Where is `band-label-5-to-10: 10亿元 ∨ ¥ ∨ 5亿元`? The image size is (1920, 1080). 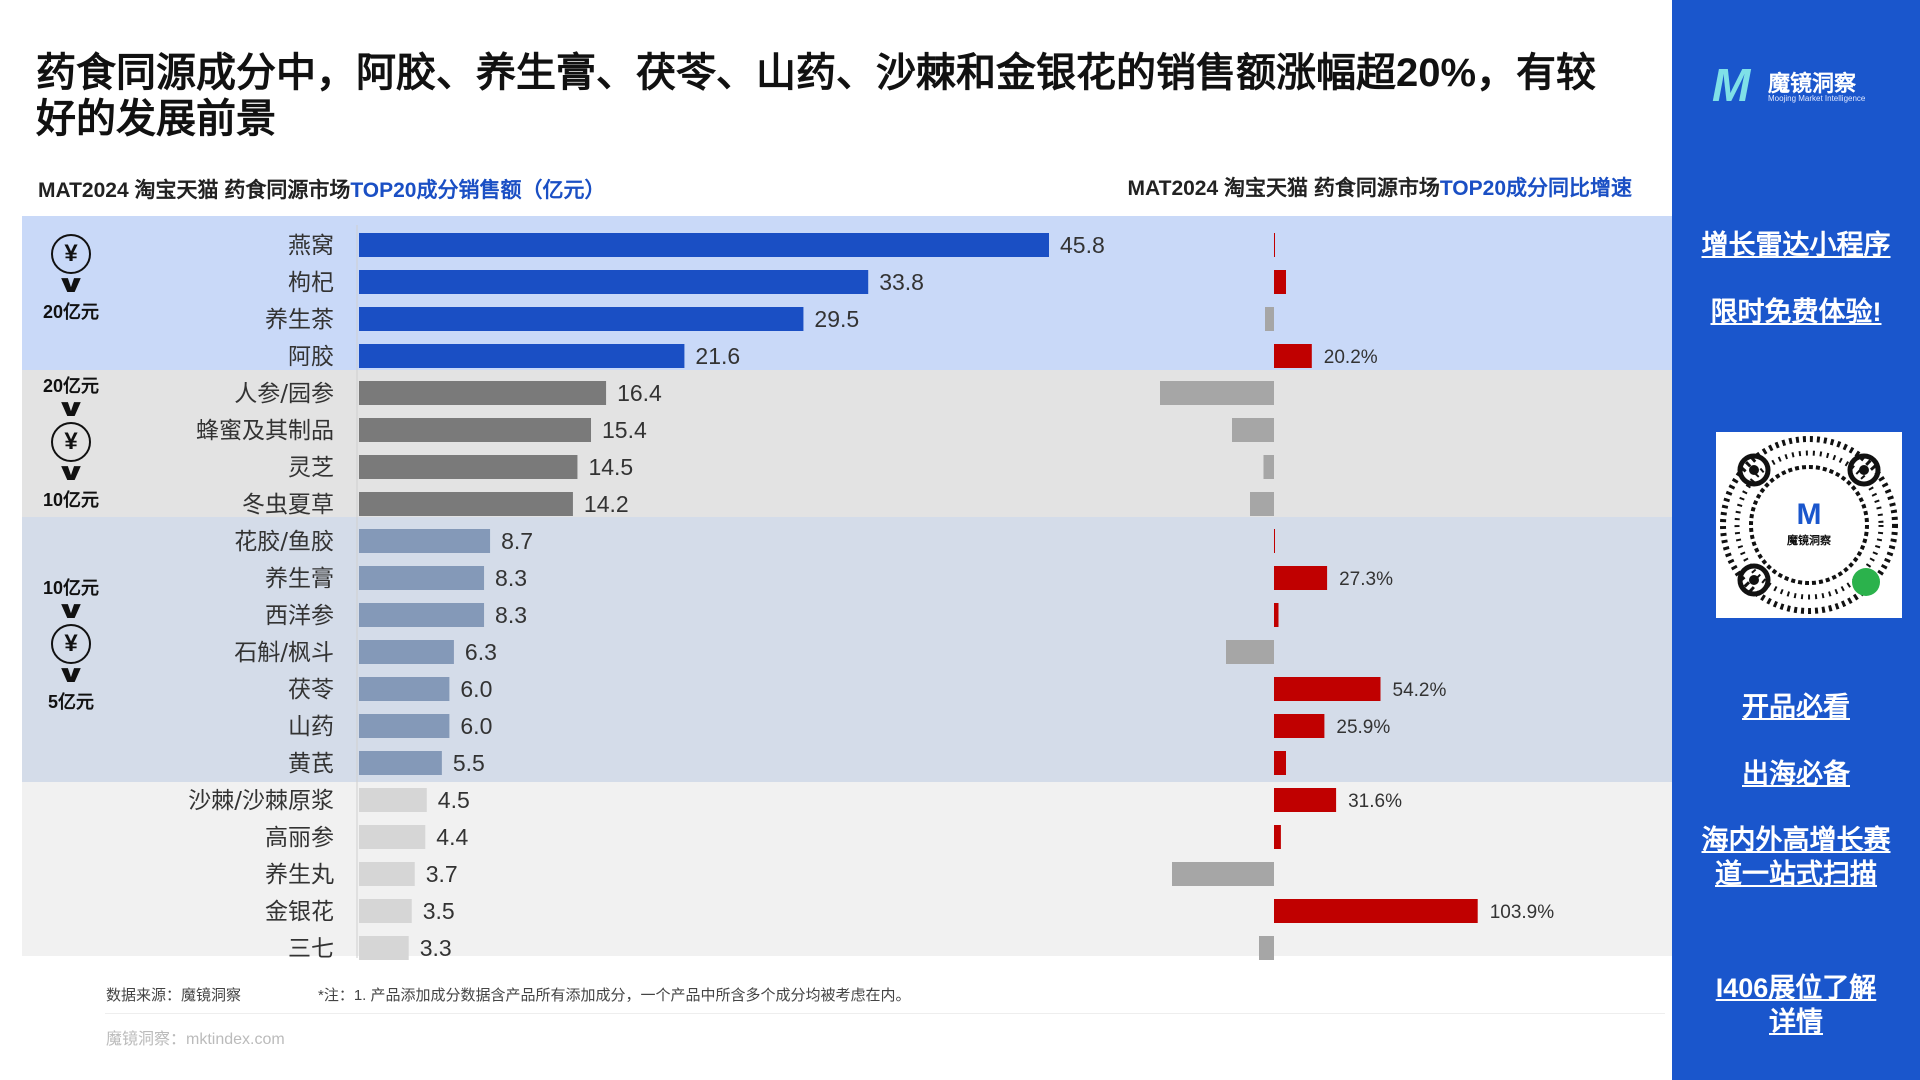 band-label-5-to-10: 10亿元 ∨ ¥ ∨ 5亿元 is located at coordinates (71, 644).